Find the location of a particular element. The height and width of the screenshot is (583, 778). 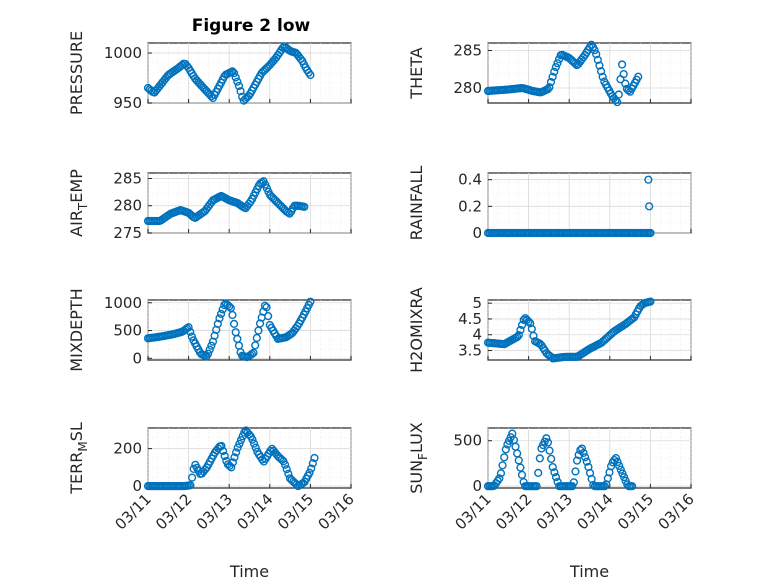

x-axis-label: Time is located at coordinates (589, 571).